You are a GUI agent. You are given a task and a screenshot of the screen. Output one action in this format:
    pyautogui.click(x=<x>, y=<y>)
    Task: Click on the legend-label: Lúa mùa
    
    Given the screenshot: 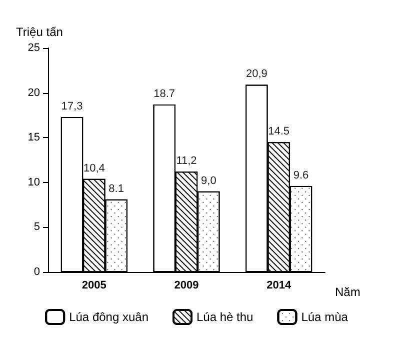 What is the action you would take?
    pyautogui.click(x=324, y=317)
    